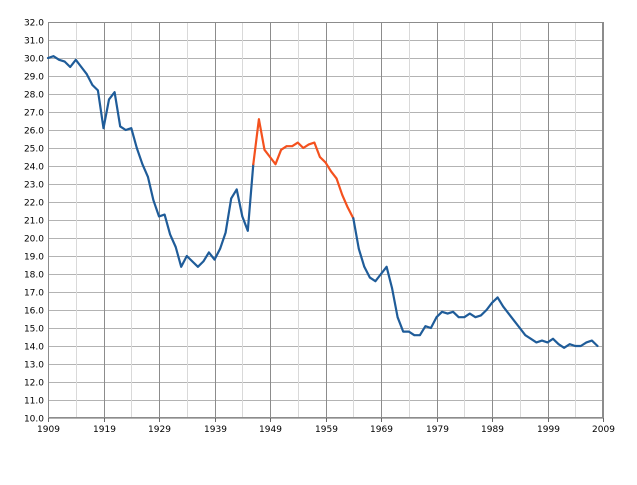 Image resolution: width=637 pixels, height=485 pixels. I want to click on x-tick-label: 1969, so click(381, 430).